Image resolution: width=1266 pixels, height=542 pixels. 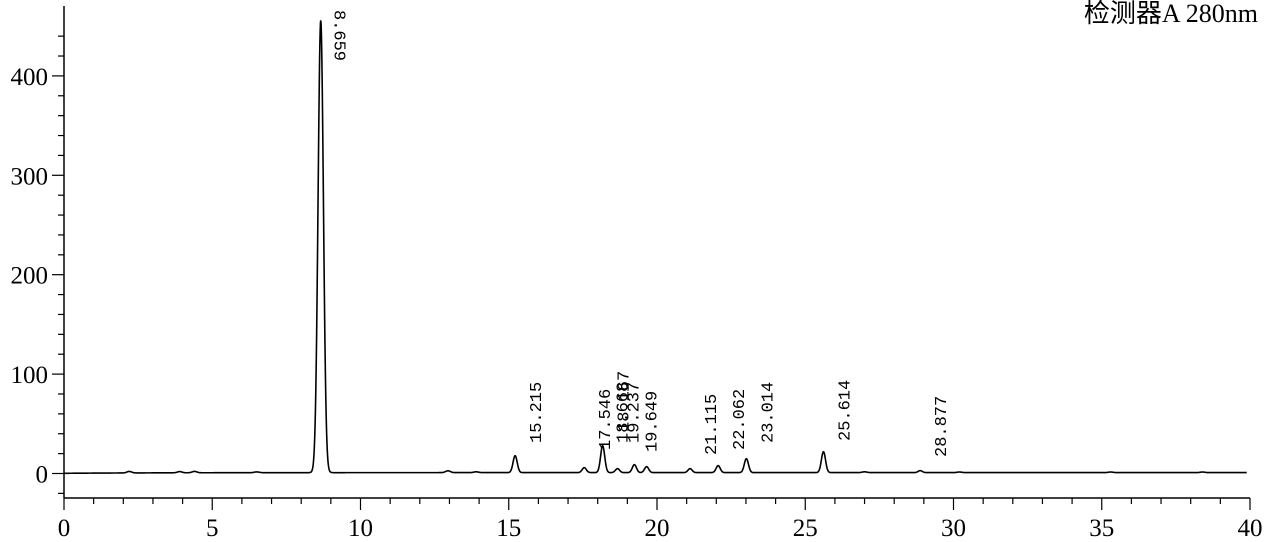 What do you see at coordinates (30, 77) in the screenshot?
I see `y-tick-label: 400` at bounding box center [30, 77].